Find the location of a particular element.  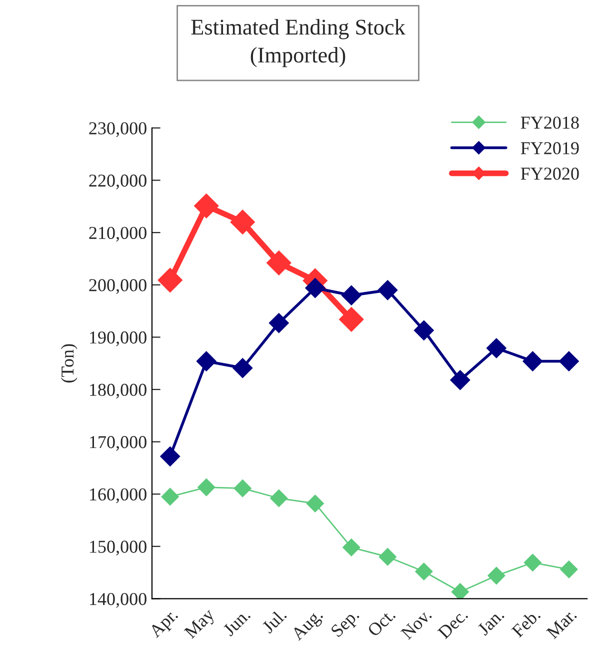

y-tick-label: 220,000 is located at coordinates (117, 182).